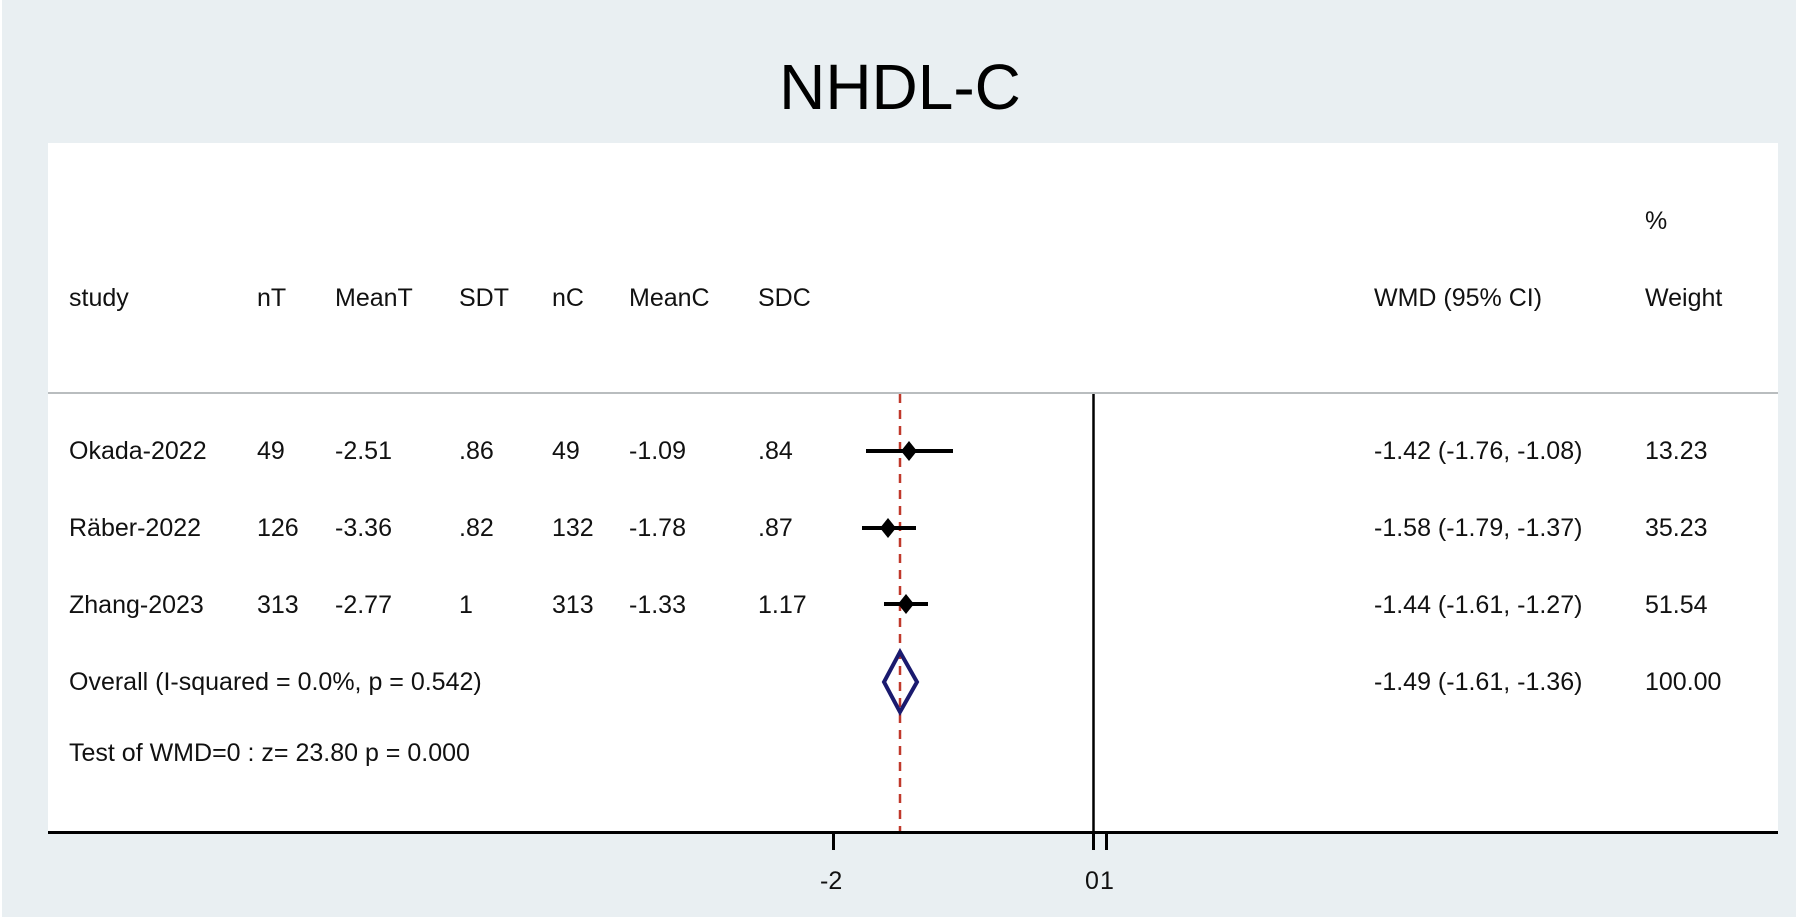 This screenshot has width=1800, height=921. I want to click on row-nC: 313, so click(573, 605).